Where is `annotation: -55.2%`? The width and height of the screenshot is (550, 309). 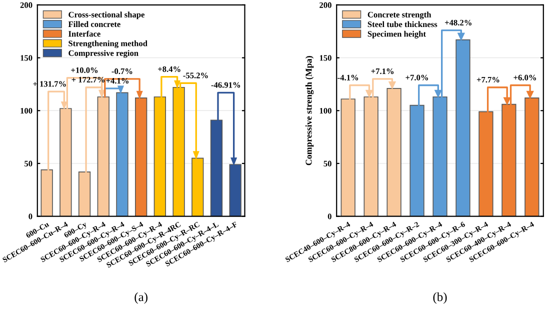 annotation: -55.2% is located at coordinates (195, 75).